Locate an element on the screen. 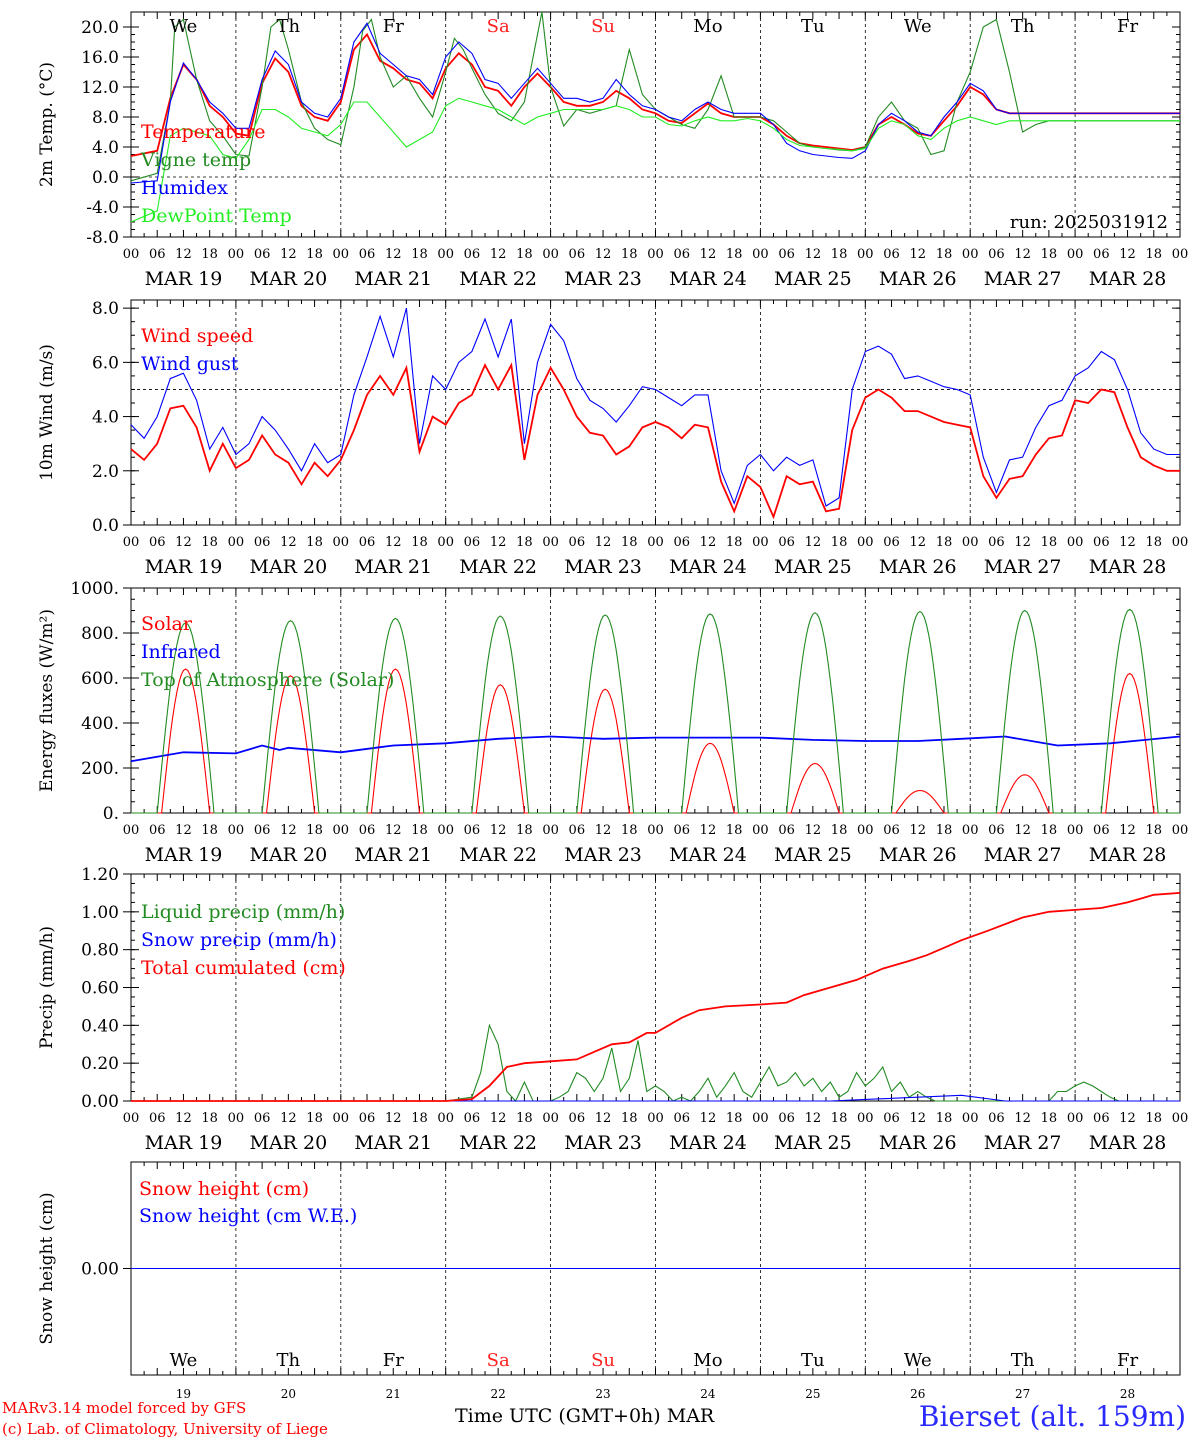 Image resolution: width=1194 pixels, height=1440 pixels. y-tick-label: -8.0 is located at coordinates (102, 238).